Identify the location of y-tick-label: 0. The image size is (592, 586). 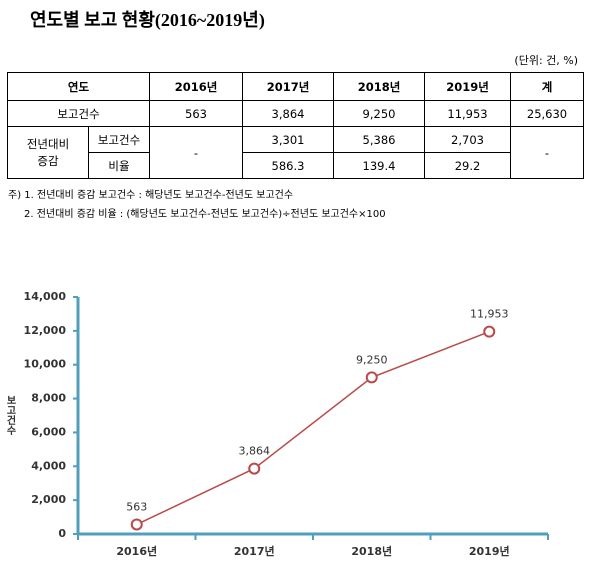
(62, 533).